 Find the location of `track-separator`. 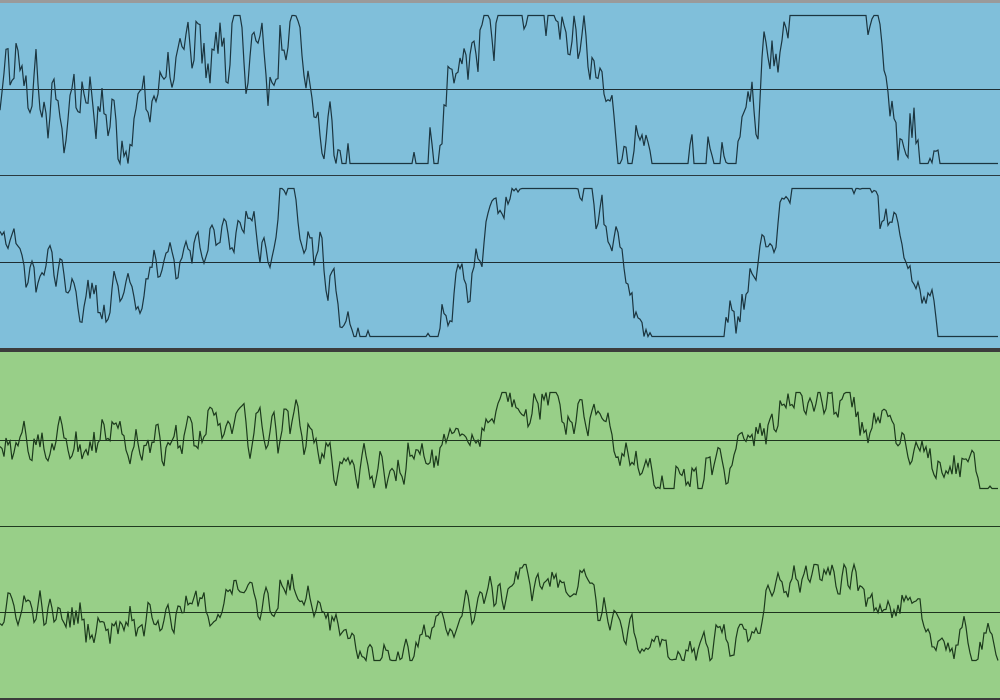

track-separator is located at coordinates (500, 350).